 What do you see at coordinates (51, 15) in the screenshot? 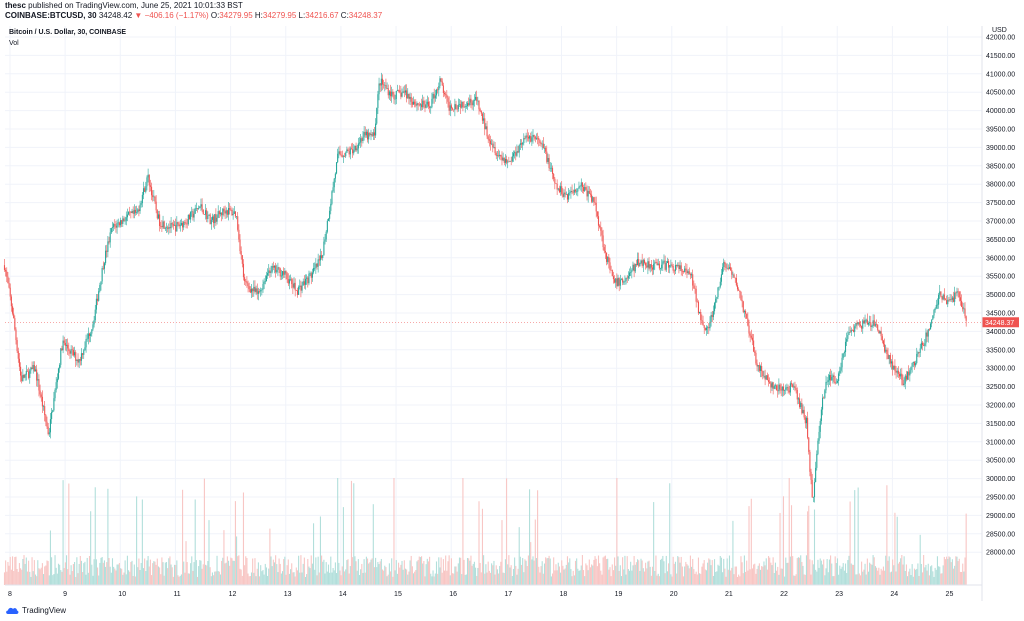
I see `symbol-label: COINBASE:BTCUSD, 30` at bounding box center [51, 15].